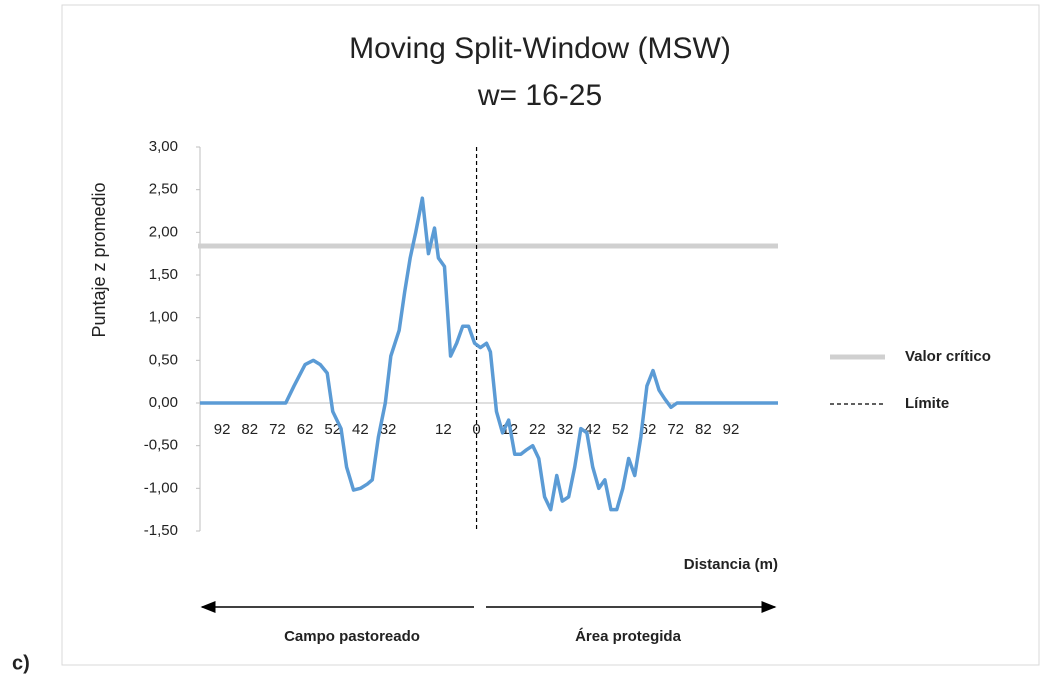  I want to click on y-tick-label: 2,50, so click(163, 189).